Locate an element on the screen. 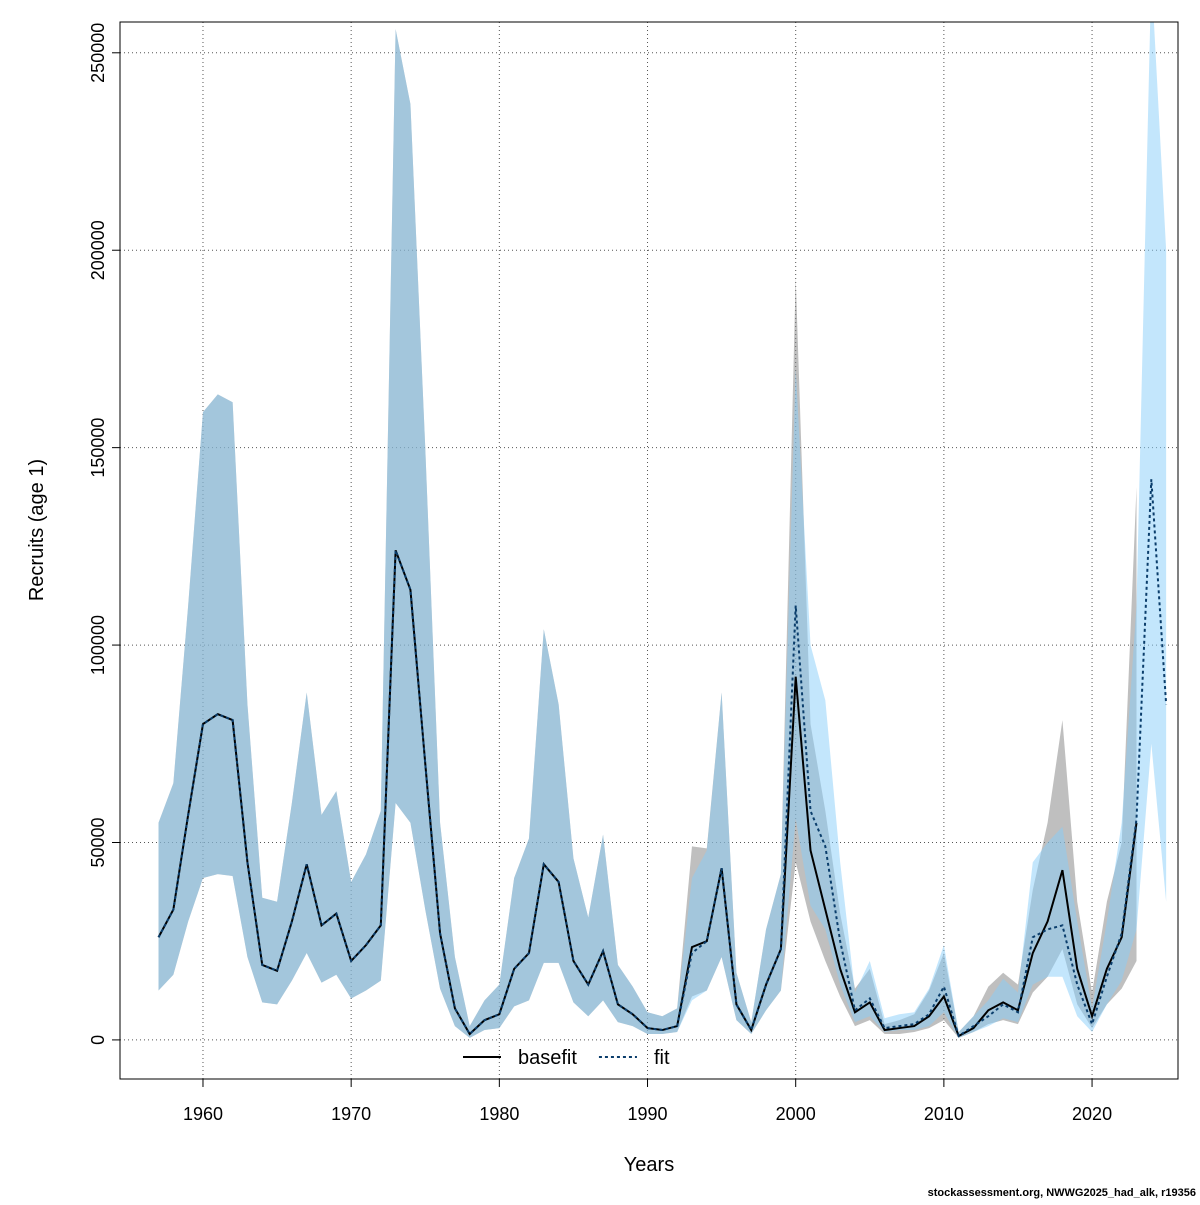 This screenshot has height=1205, width=1200. legend-label: basefit is located at coordinates (547, 1058).